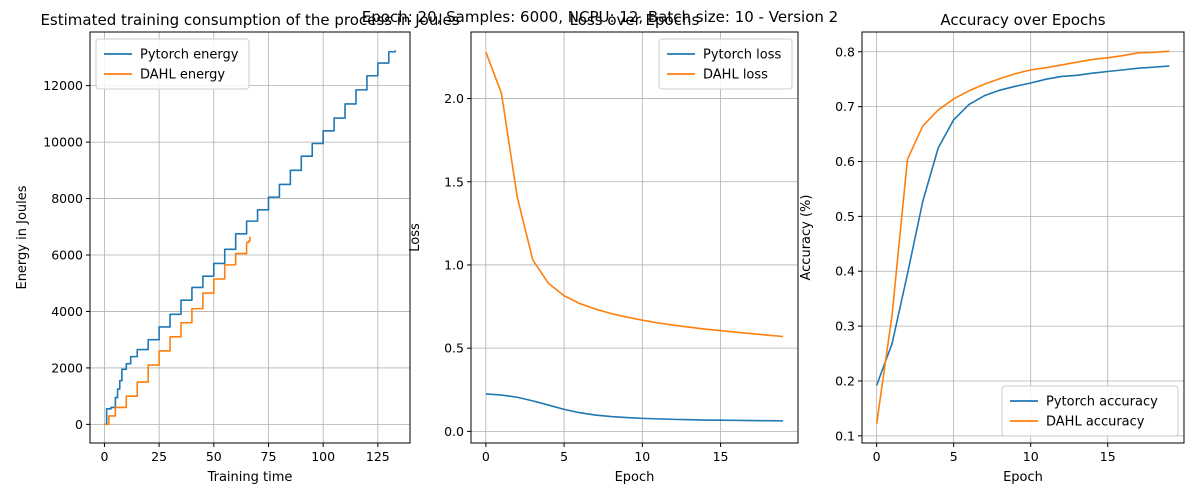 The image size is (1200, 500). I want to click on y-tick-label: 0.2, so click(845, 380).